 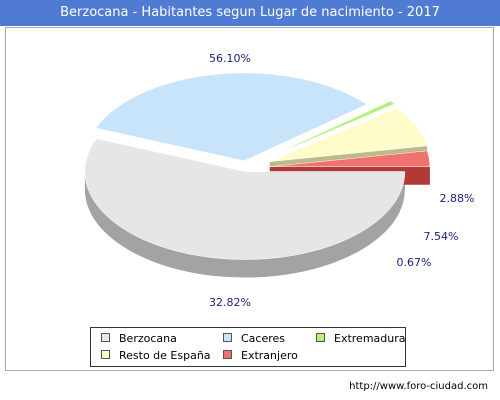 What do you see at coordinates (105, 354) in the screenshot?
I see `legend-swatch-resto-de-espana` at bounding box center [105, 354].